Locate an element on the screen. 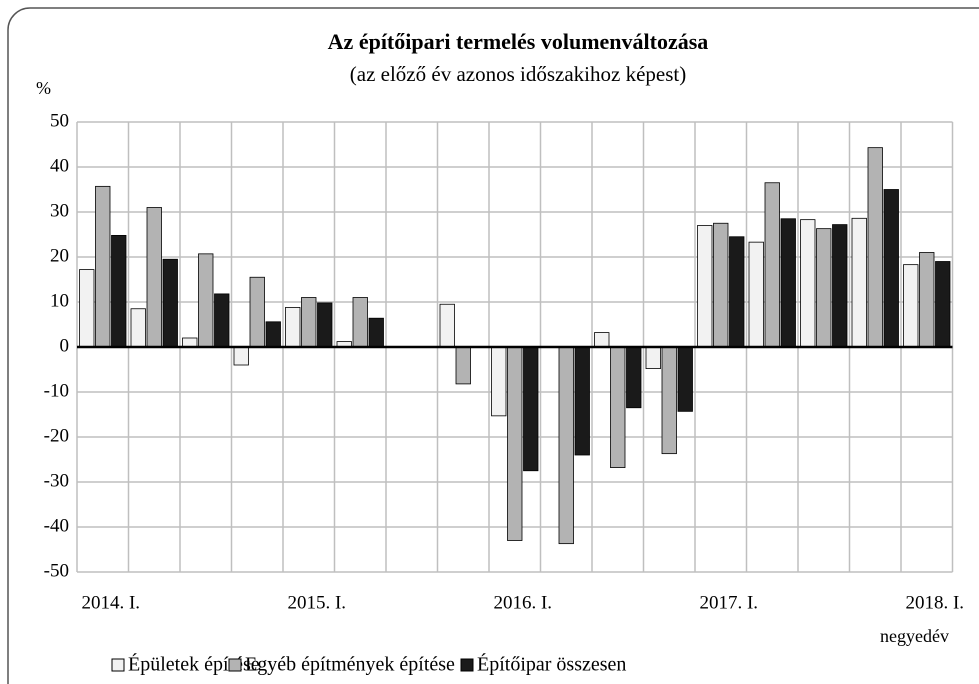 This screenshot has height=684, width=979. y-tick-label: 0 is located at coordinates (65, 345).